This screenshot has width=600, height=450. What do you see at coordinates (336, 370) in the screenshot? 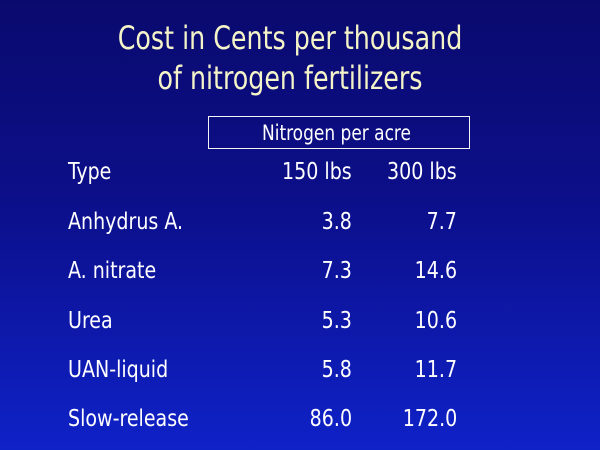
I see `row-150-cell: 5.8` at bounding box center [336, 370].